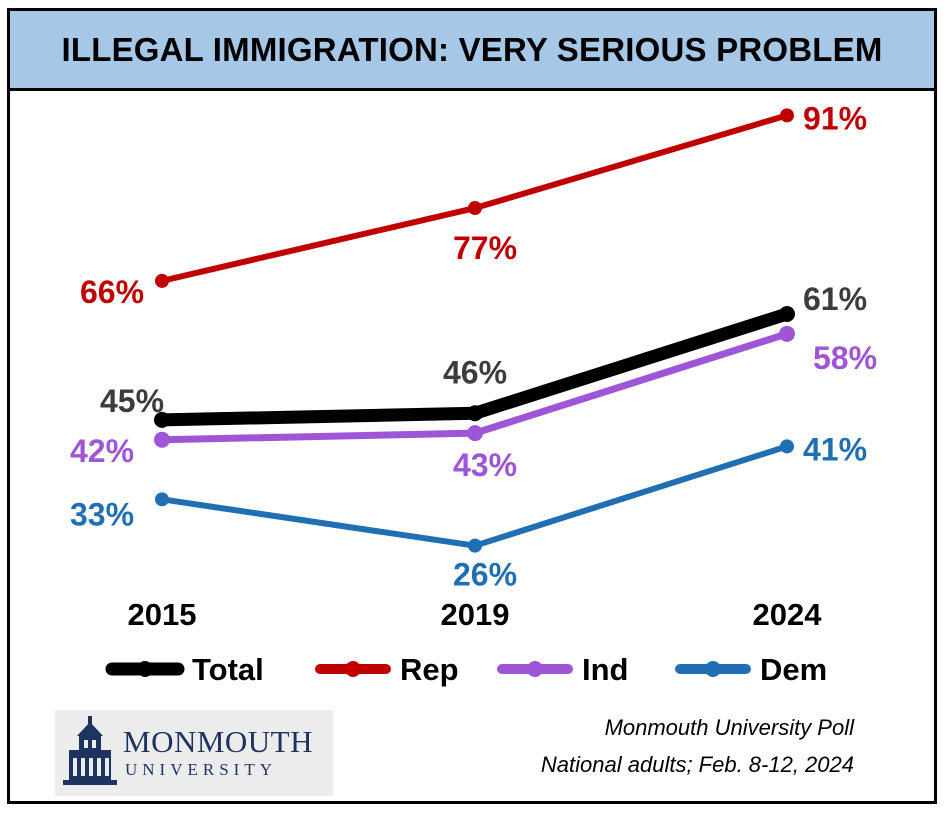  What do you see at coordinates (485, 575) in the screenshot?
I see `data-label-dem-2019: 26%` at bounding box center [485, 575].